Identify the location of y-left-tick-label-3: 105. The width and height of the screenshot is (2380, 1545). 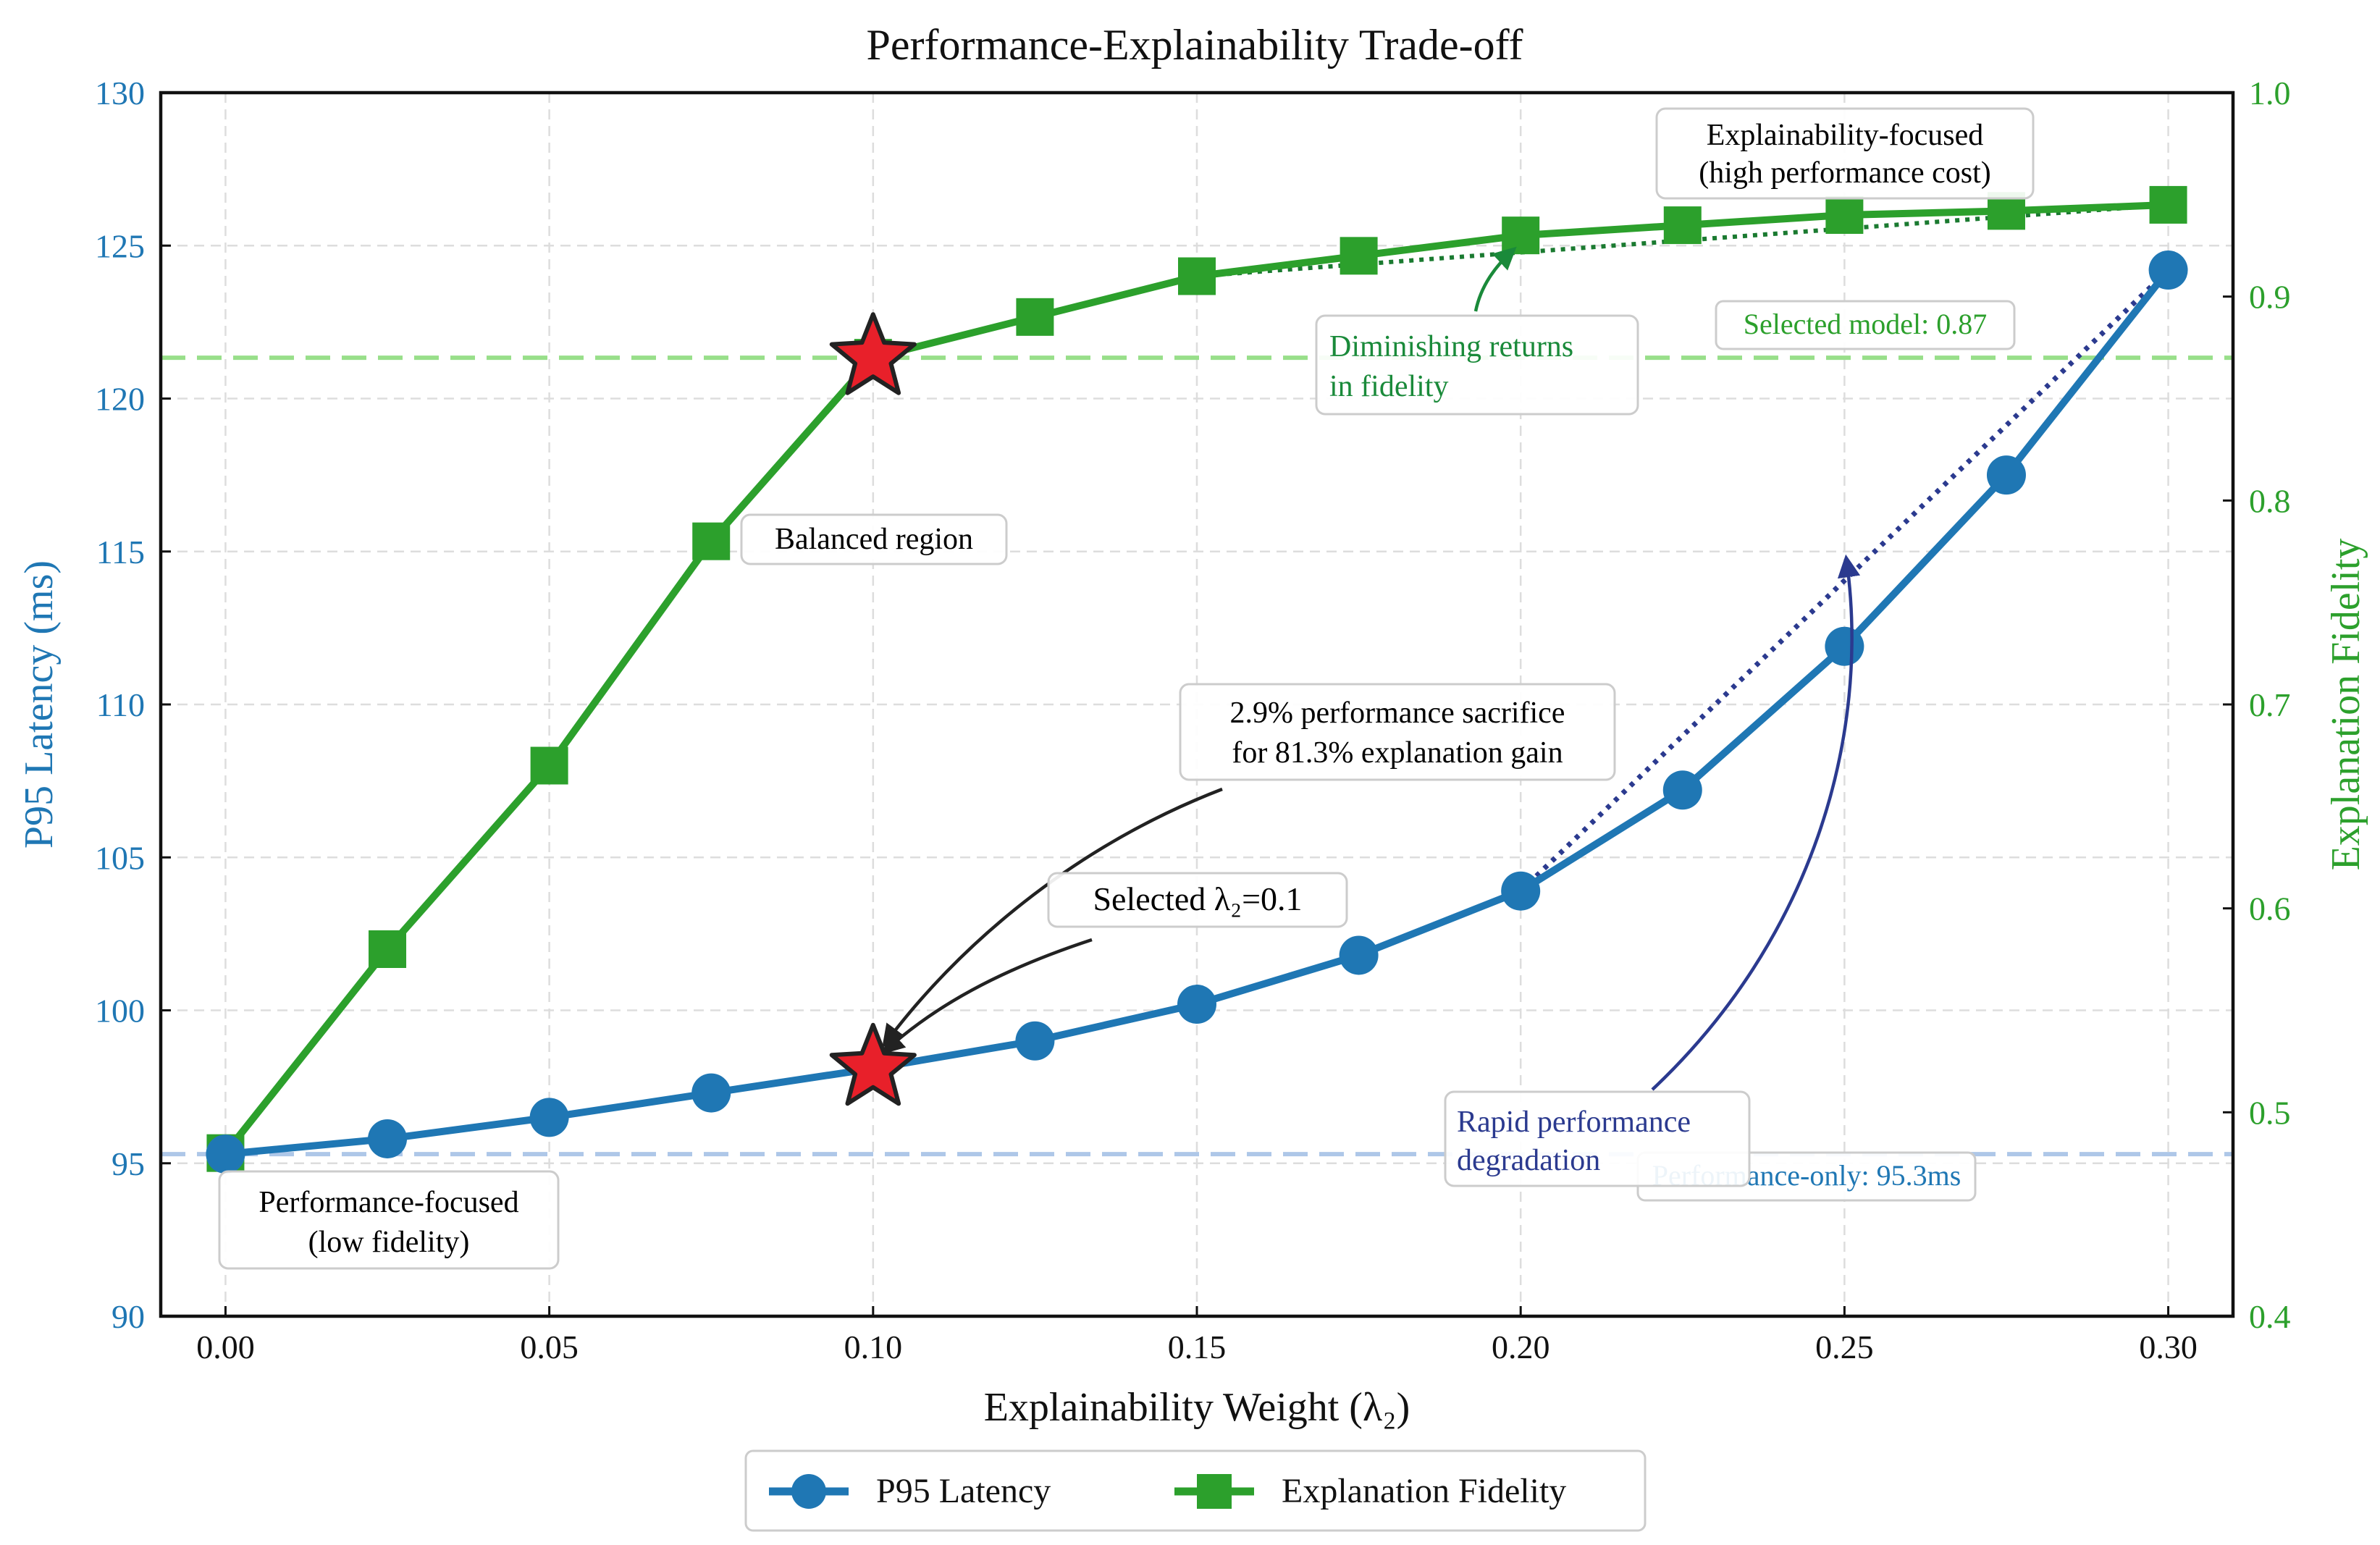
(120, 857).